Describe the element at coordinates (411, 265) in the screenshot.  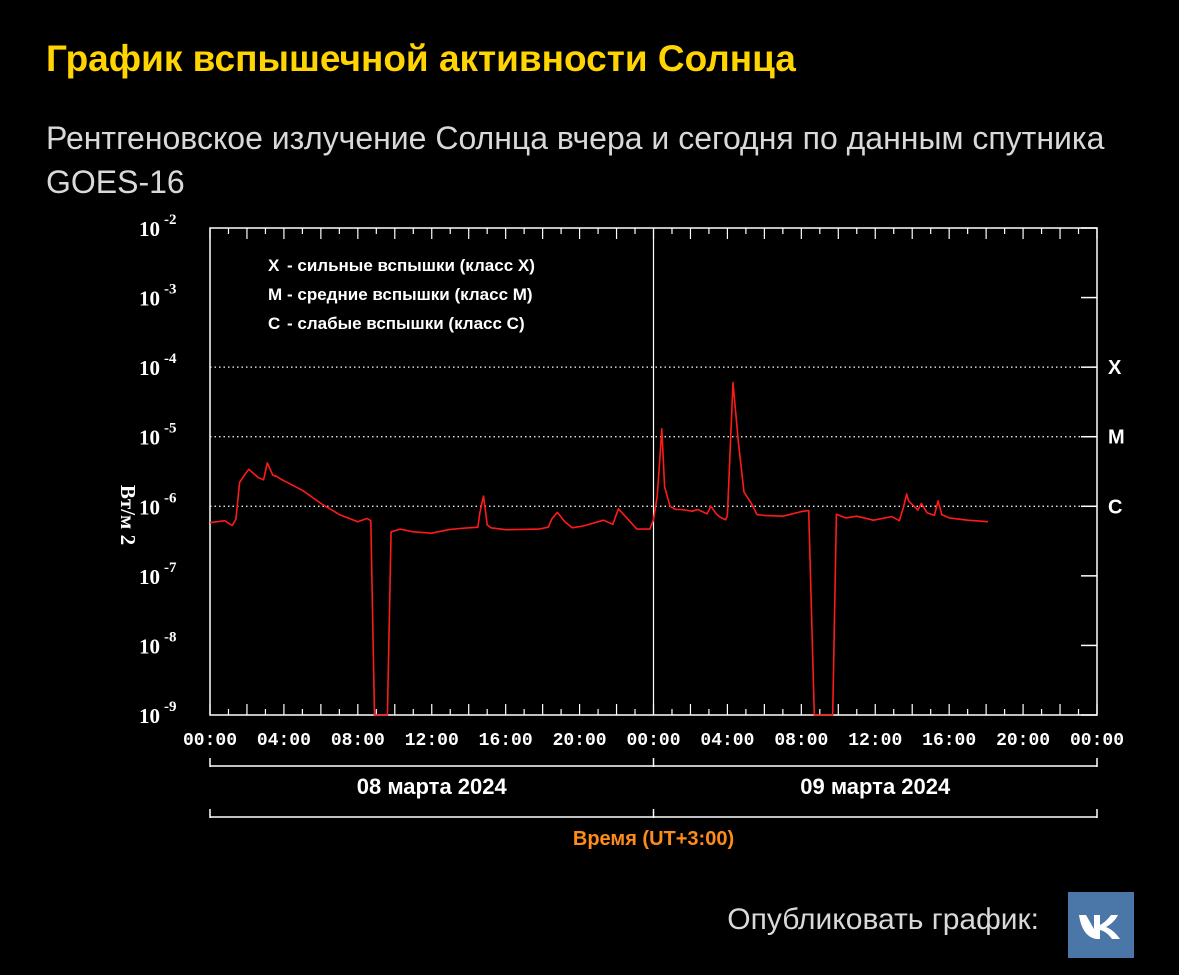
I see `legend-text: - сильные вспышки (класс X)` at that location.